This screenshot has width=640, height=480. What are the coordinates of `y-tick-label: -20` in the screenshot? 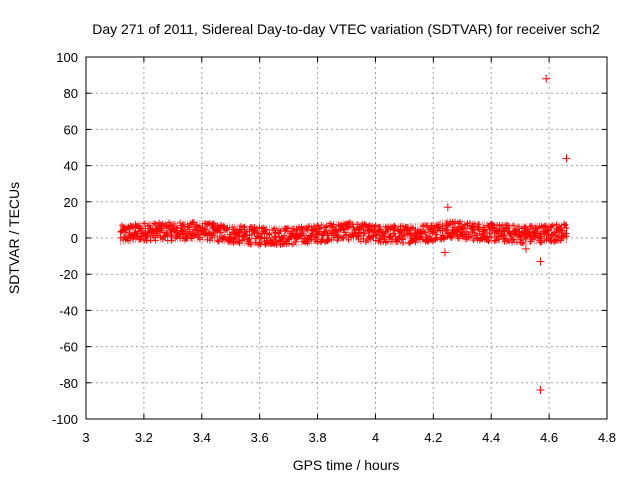 It's located at (68, 274).